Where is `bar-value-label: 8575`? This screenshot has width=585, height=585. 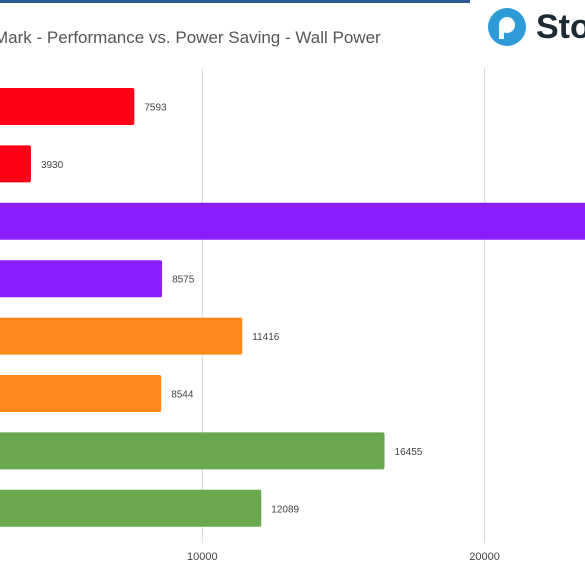 bar-value-label: 8575 is located at coordinates (183, 280).